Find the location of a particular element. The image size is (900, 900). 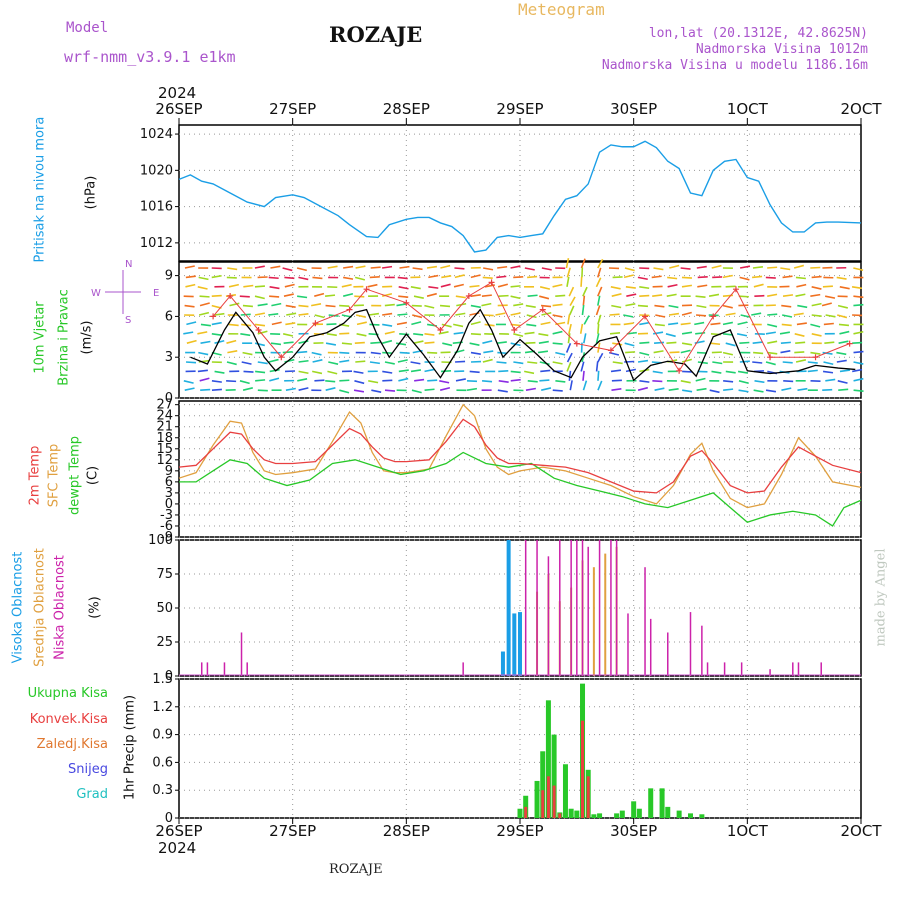

temperature-ytick-label: -9 is located at coordinates (166, 537).